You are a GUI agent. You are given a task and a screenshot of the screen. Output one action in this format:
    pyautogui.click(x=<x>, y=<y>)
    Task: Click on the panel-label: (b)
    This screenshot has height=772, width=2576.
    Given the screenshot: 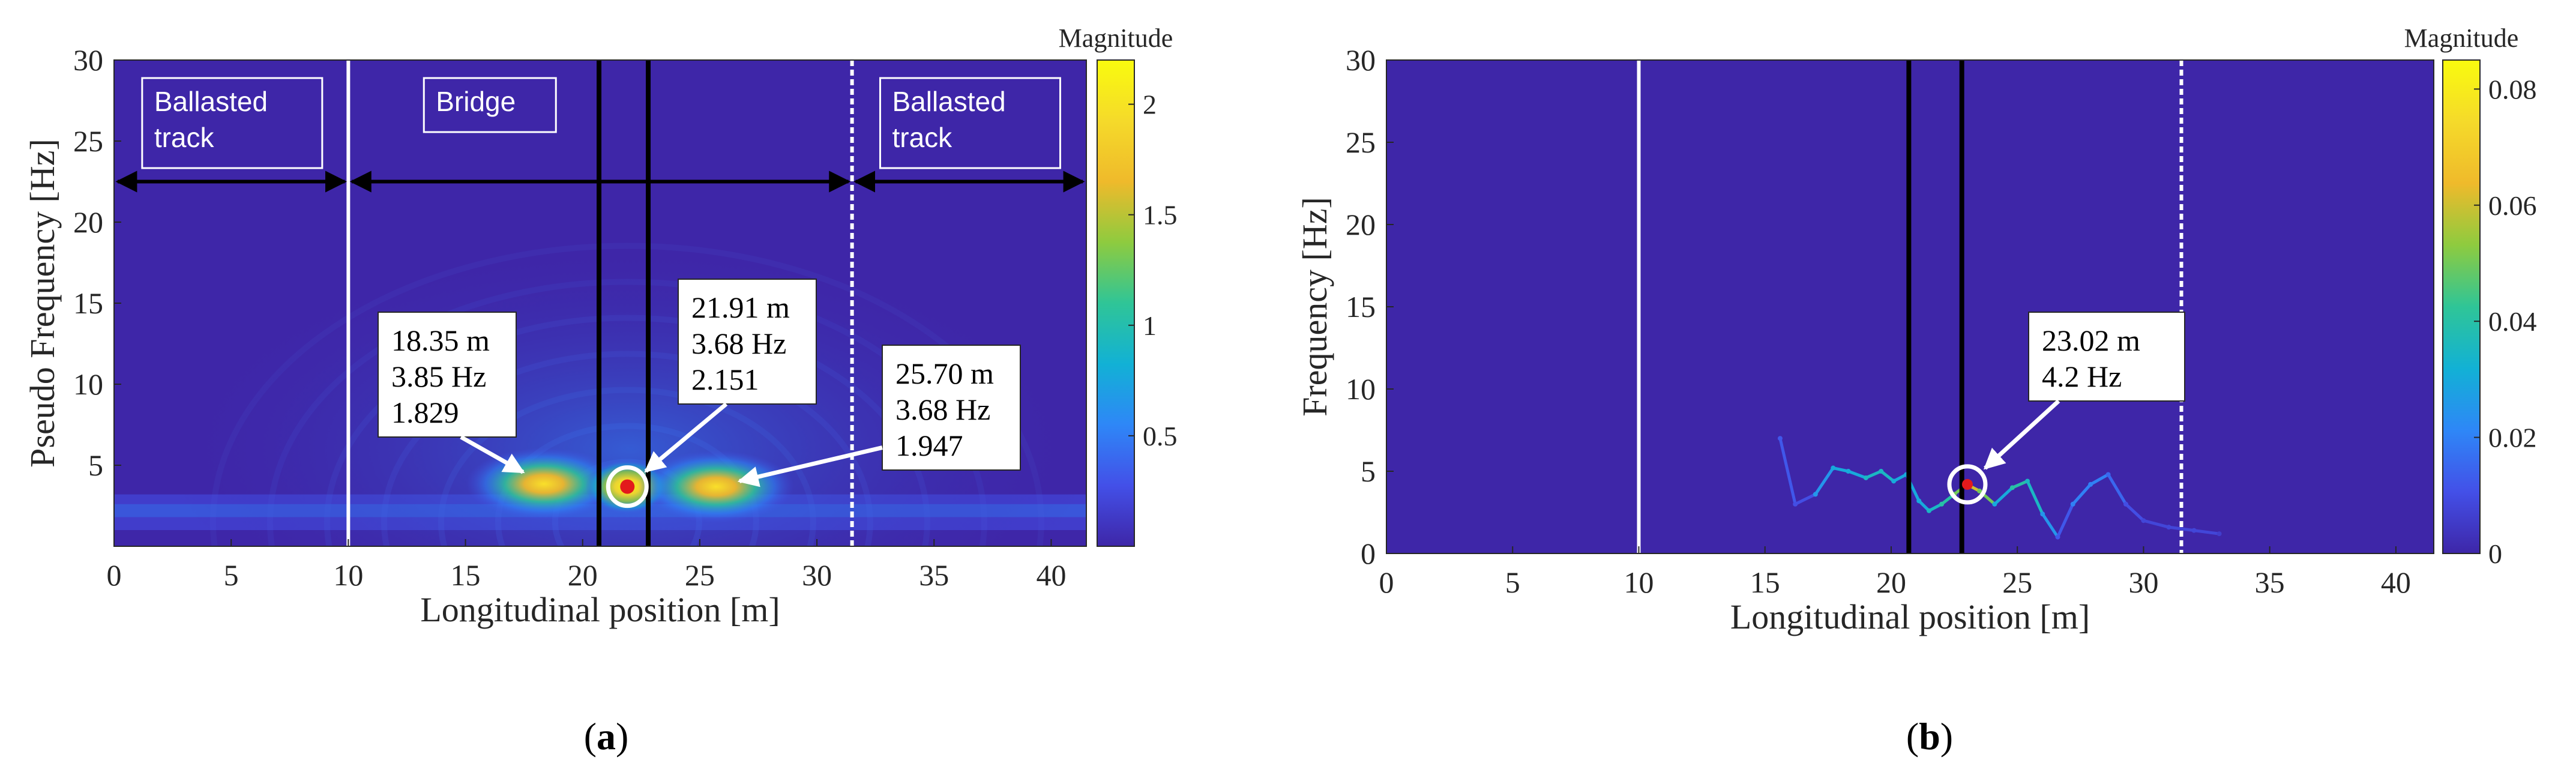 What is the action you would take?
    pyautogui.click(x=1930, y=736)
    